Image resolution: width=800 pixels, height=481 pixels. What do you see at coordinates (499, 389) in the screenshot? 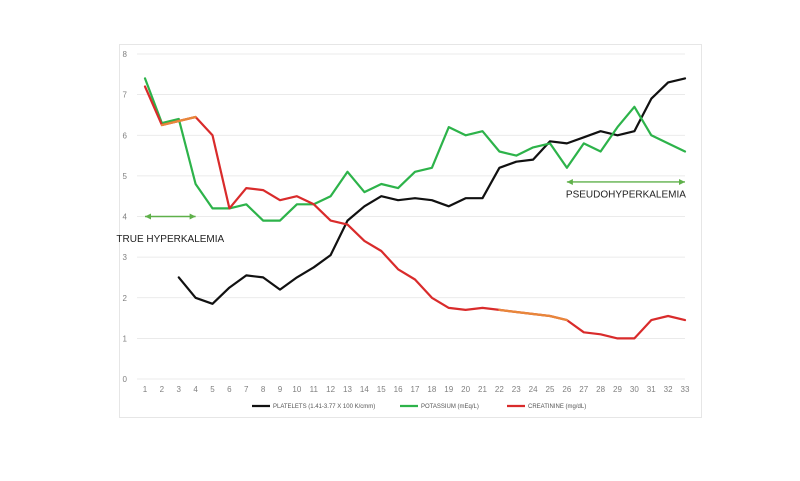
I see `x-tick-label: 22` at bounding box center [499, 389].